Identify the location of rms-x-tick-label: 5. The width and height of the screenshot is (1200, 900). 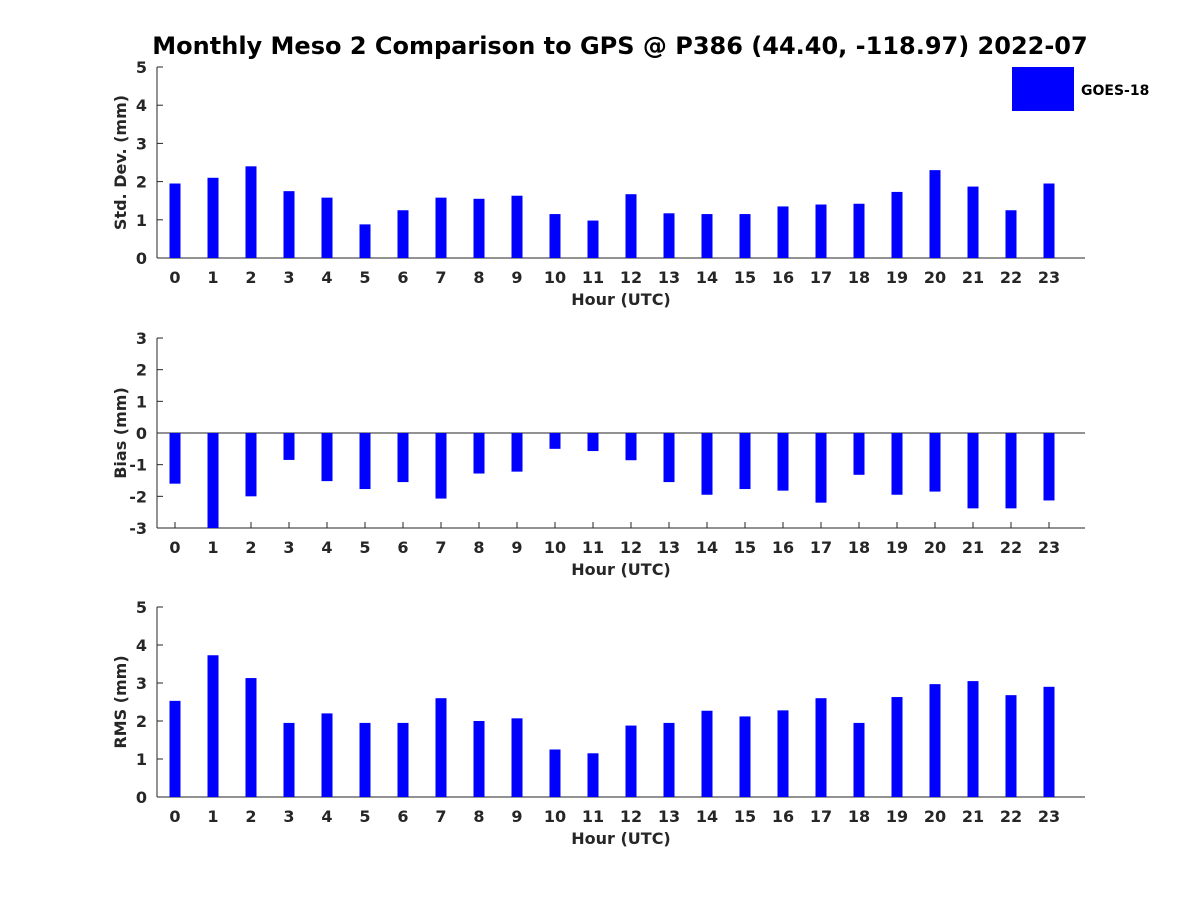
(364, 816).